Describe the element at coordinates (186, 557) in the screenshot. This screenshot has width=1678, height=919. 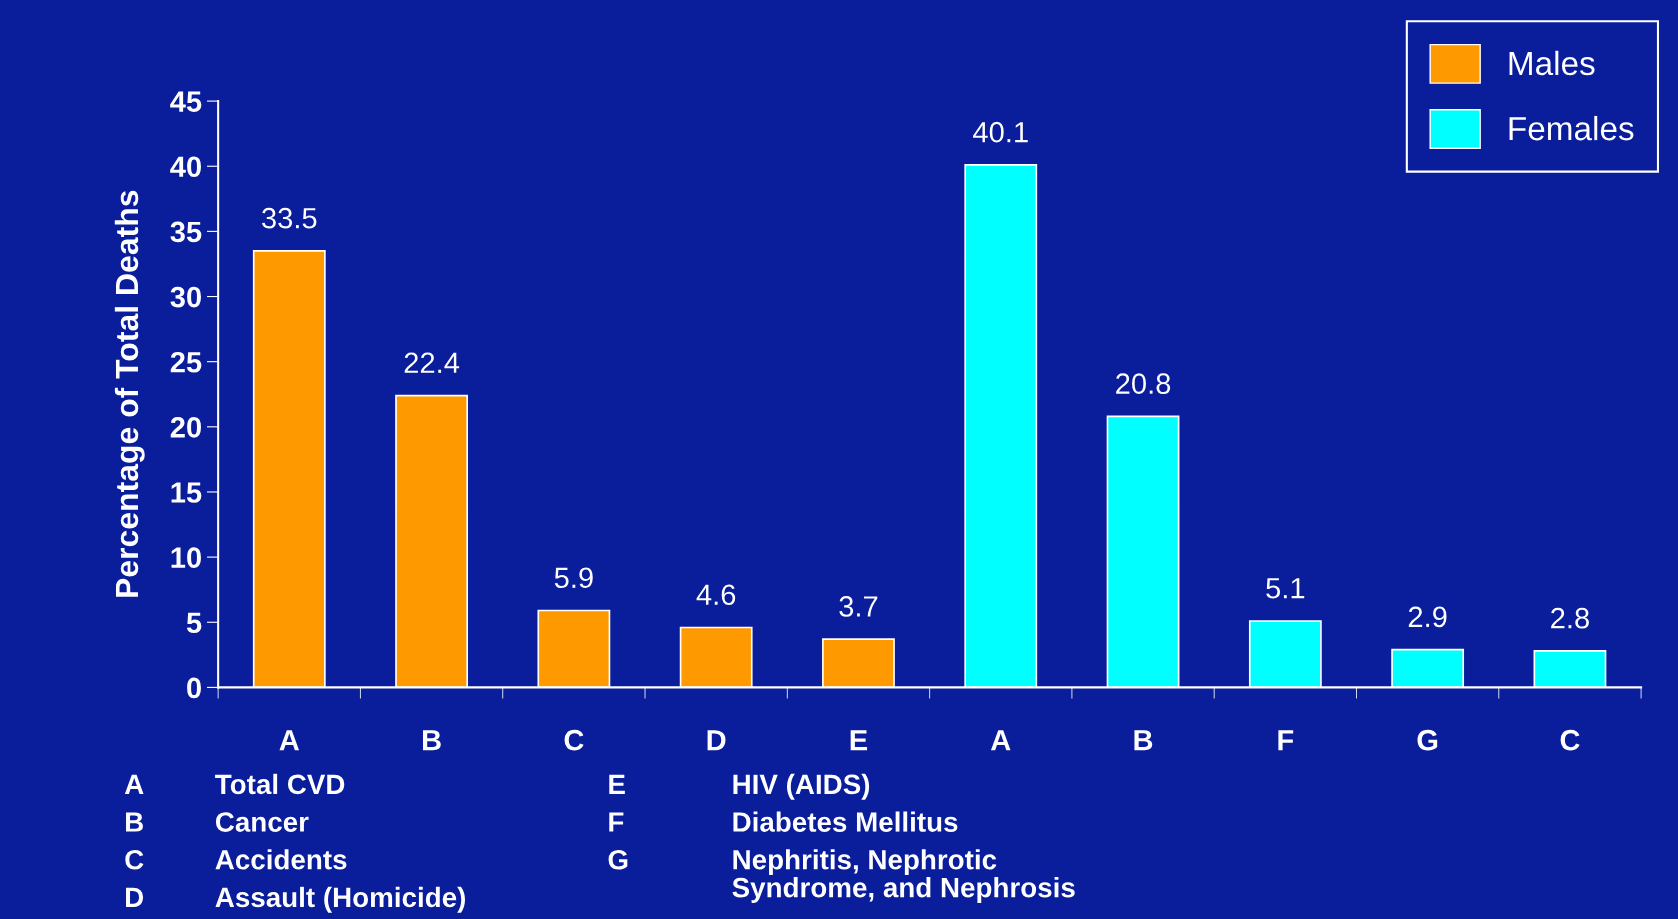
I see `y-tick-label: 10` at that location.